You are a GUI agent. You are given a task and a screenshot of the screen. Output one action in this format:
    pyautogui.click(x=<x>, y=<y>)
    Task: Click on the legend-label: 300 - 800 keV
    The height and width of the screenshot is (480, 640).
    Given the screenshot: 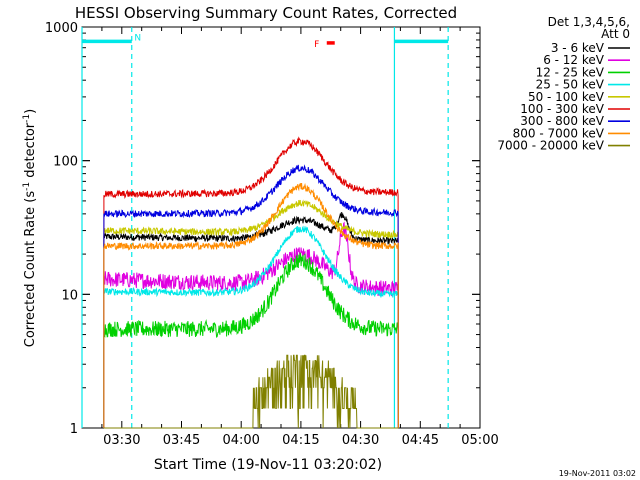 What is the action you would take?
    pyautogui.click(x=562, y=121)
    